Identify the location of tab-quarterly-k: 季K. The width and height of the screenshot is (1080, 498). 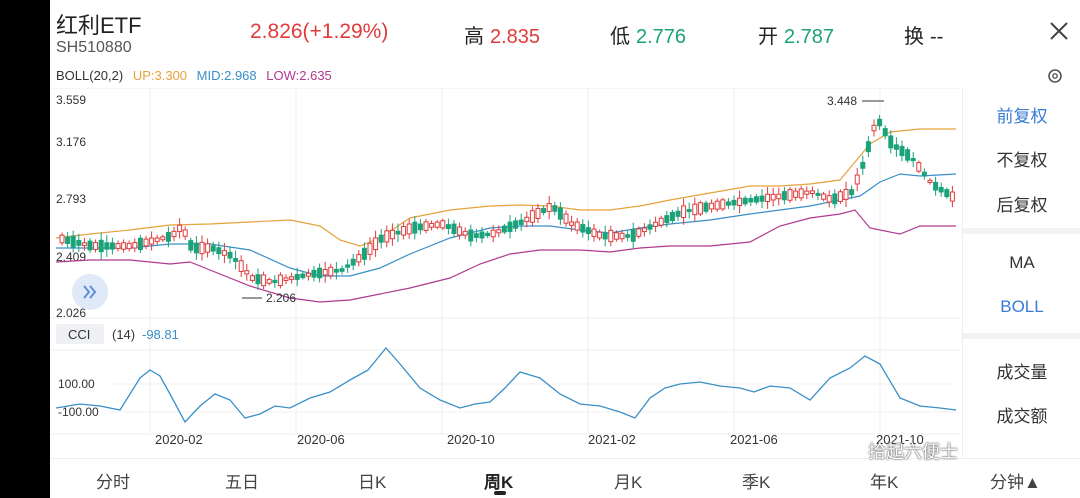
(756, 482).